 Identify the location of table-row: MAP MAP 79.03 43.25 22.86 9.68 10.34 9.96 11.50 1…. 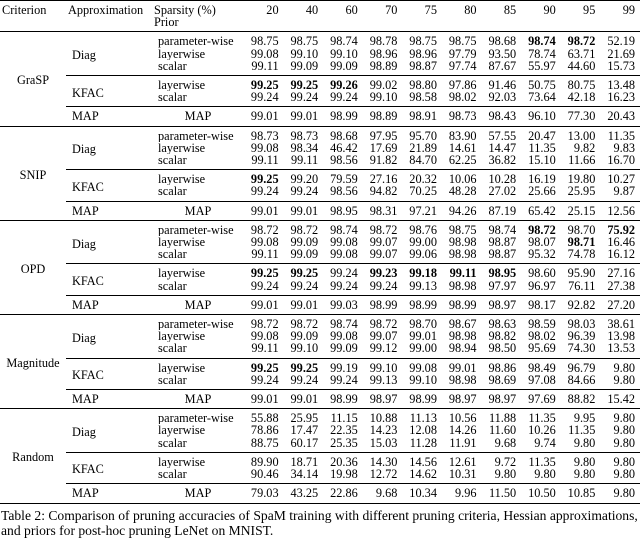
(320, 493).